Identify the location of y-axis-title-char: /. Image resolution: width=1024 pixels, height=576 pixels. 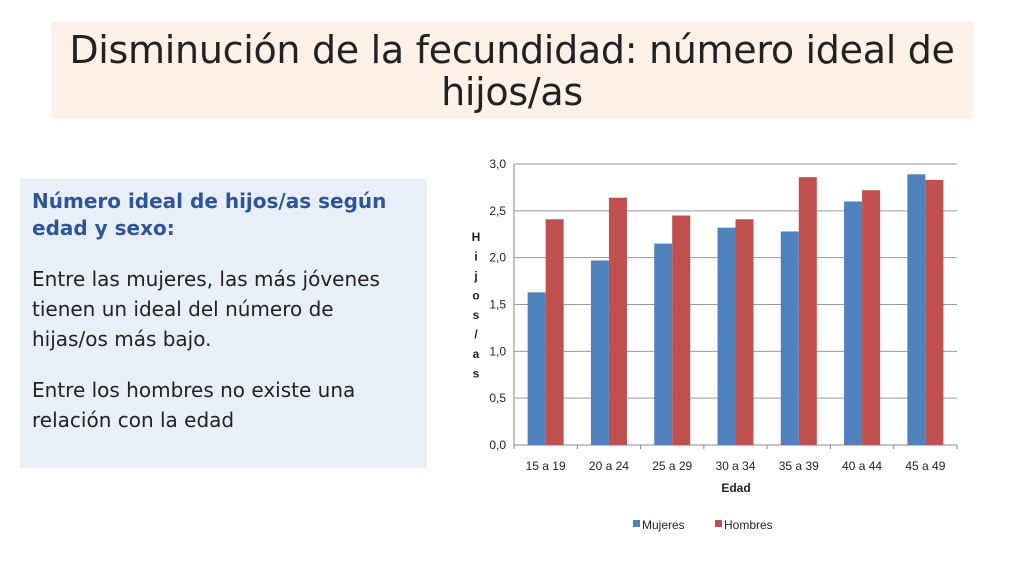
(476, 335).